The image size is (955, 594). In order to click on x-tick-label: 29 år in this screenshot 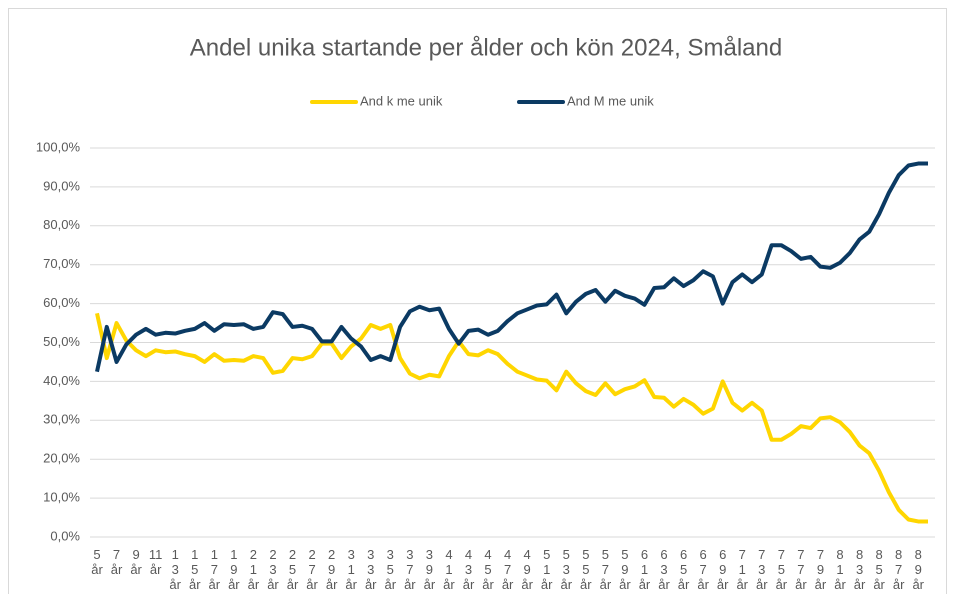, I will do `click(331, 569)`.